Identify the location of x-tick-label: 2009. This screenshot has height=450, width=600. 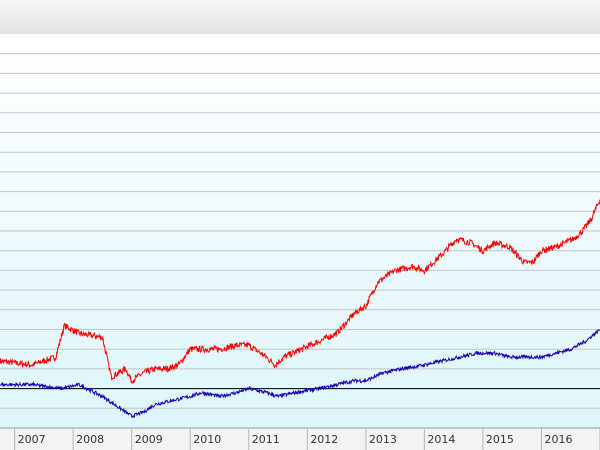
(149, 439).